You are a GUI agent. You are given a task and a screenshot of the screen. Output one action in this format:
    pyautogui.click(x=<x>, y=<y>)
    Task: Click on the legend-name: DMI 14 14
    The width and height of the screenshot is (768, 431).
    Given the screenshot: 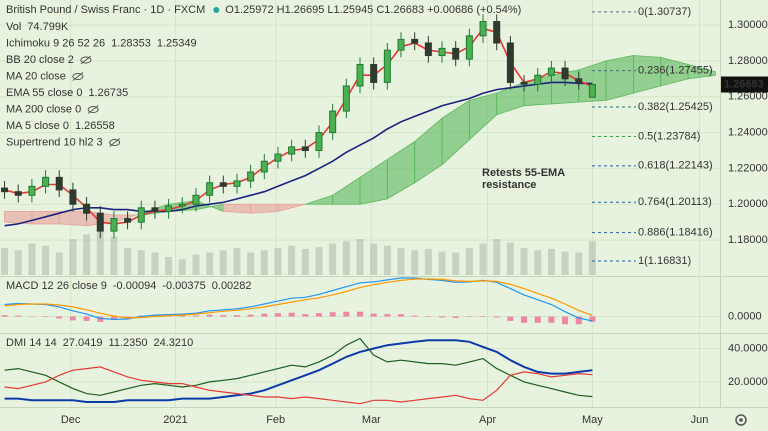 What is the action you would take?
    pyautogui.click(x=31, y=343)
    